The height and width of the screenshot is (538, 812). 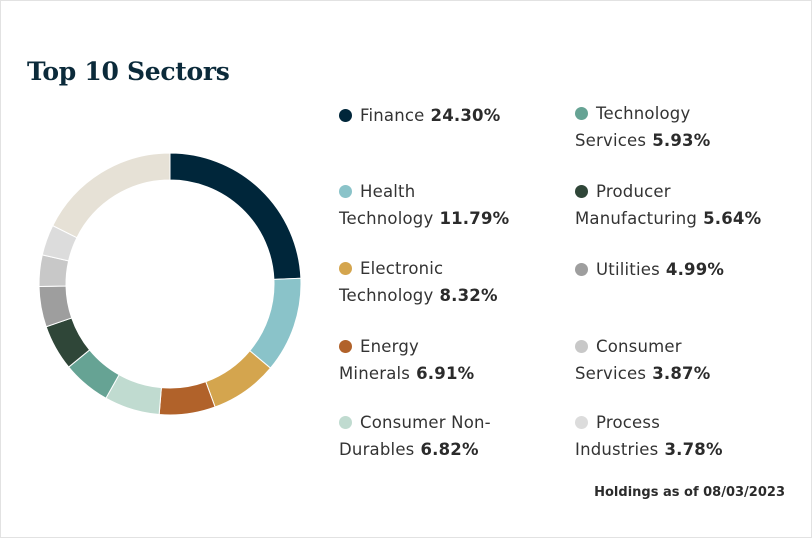 I want to click on legend-value: 6.91%, so click(x=445, y=373).